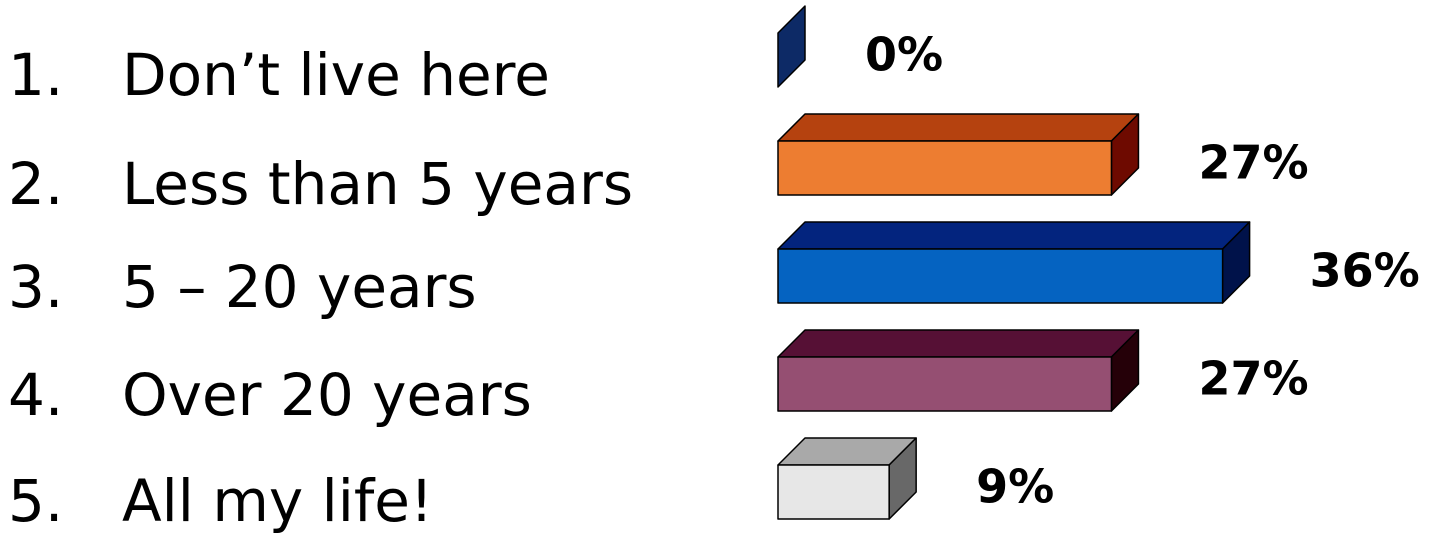 The width and height of the screenshot is (1434, 536). What do you see at coordinates (278, 501) in the screenshot?
I see `answer-option-label: All my life!` at bounding box center [278, 501].